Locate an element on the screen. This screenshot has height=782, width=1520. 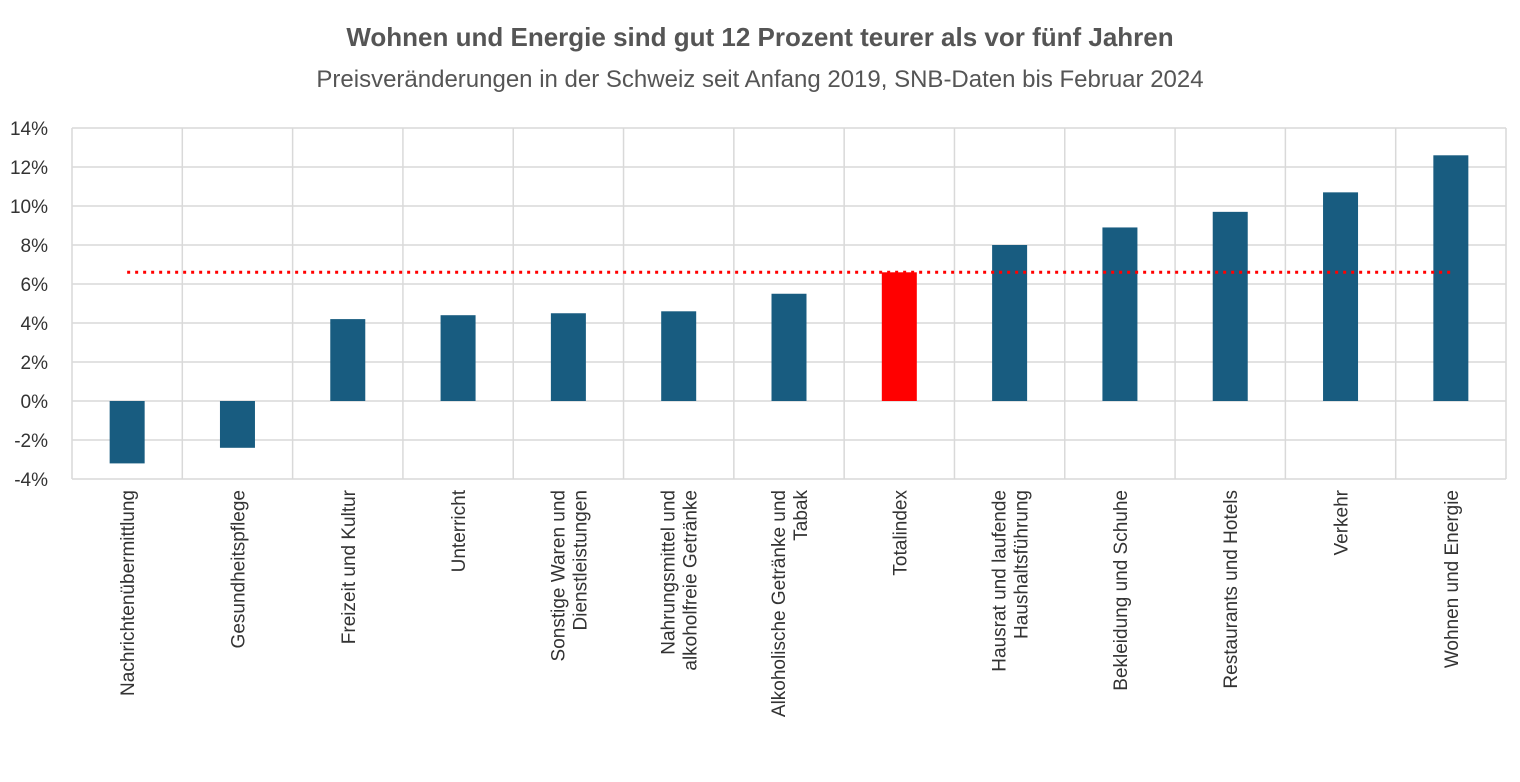
category-label-line: Freizeit und Kultur is located at coordinates (349, 566).